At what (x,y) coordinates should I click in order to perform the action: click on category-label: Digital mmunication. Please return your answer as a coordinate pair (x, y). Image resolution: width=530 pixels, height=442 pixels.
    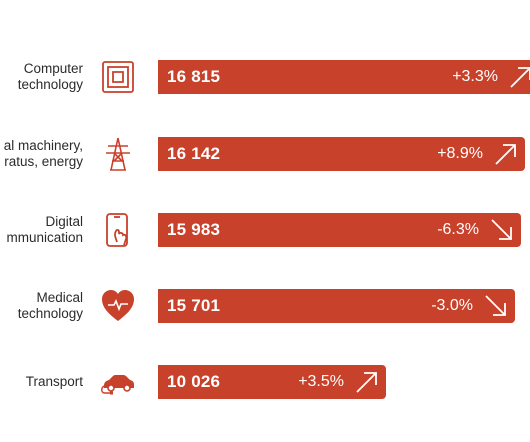
    Looking at the image, I should click on (44, 229).